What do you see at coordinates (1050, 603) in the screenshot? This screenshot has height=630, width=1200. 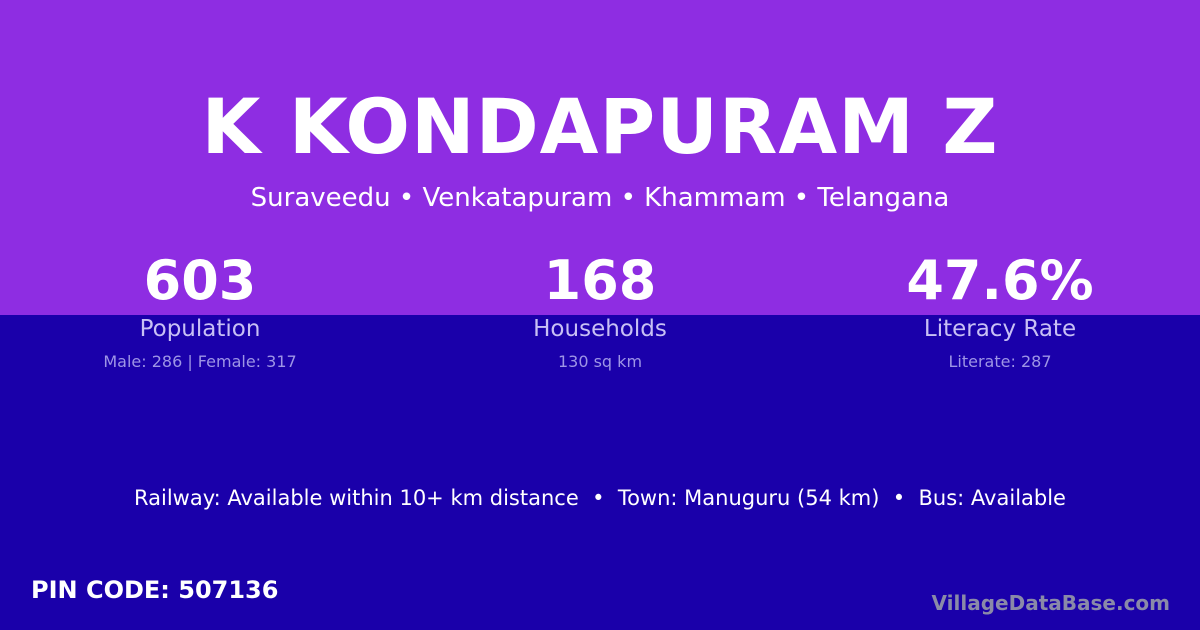 I see `brand-logo: VillageDataBase.com` at bounding box center [1050, 603].